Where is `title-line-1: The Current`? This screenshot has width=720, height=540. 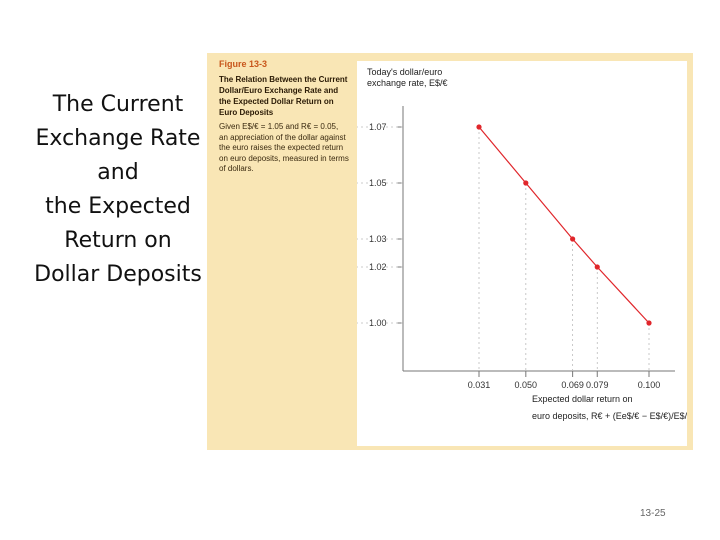 title-line-1: The Current is located at coordinates (118, 104).